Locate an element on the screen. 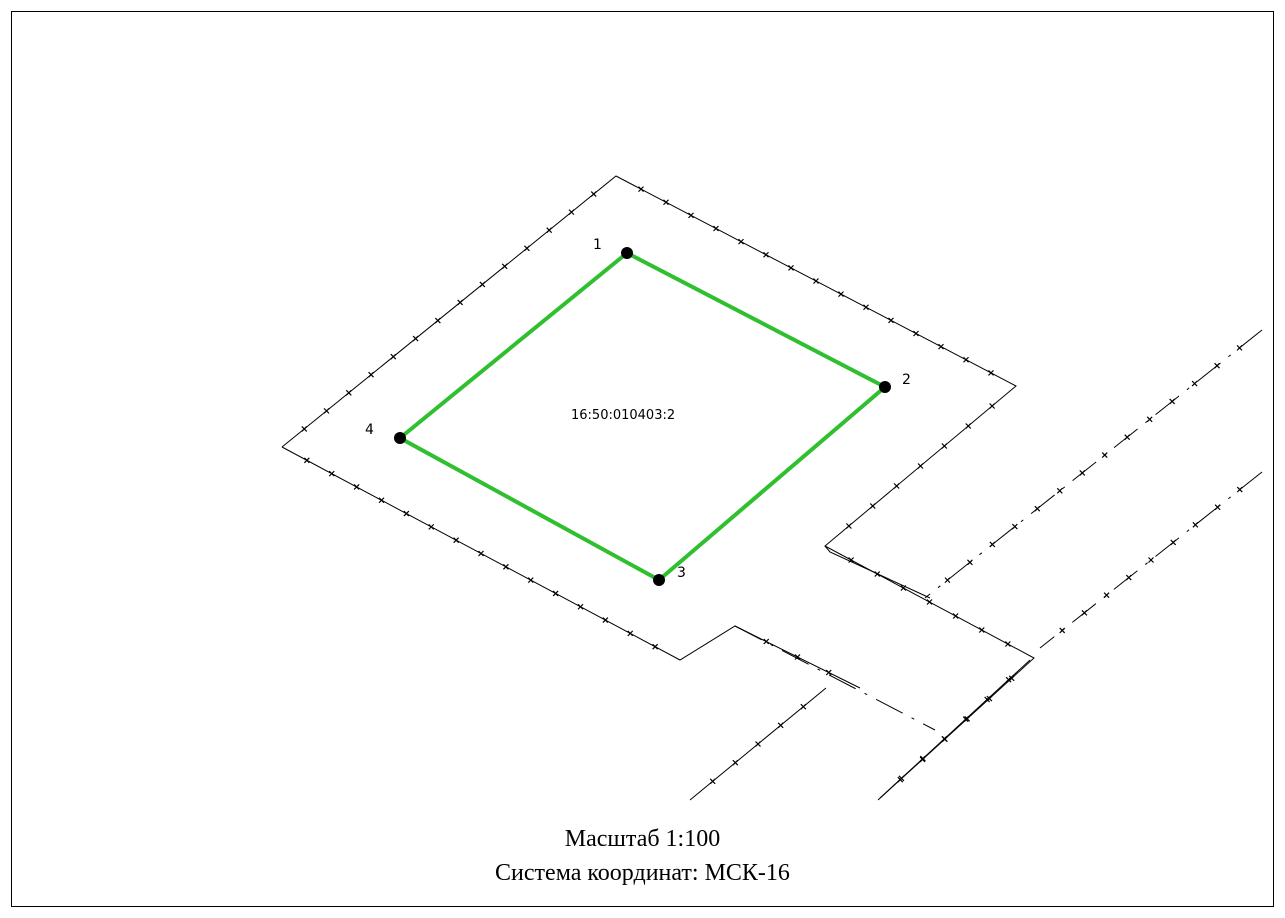 The width and height of the screenshot is (1285, 918). road-edge-lower-right is located at coordinates (955, 729).